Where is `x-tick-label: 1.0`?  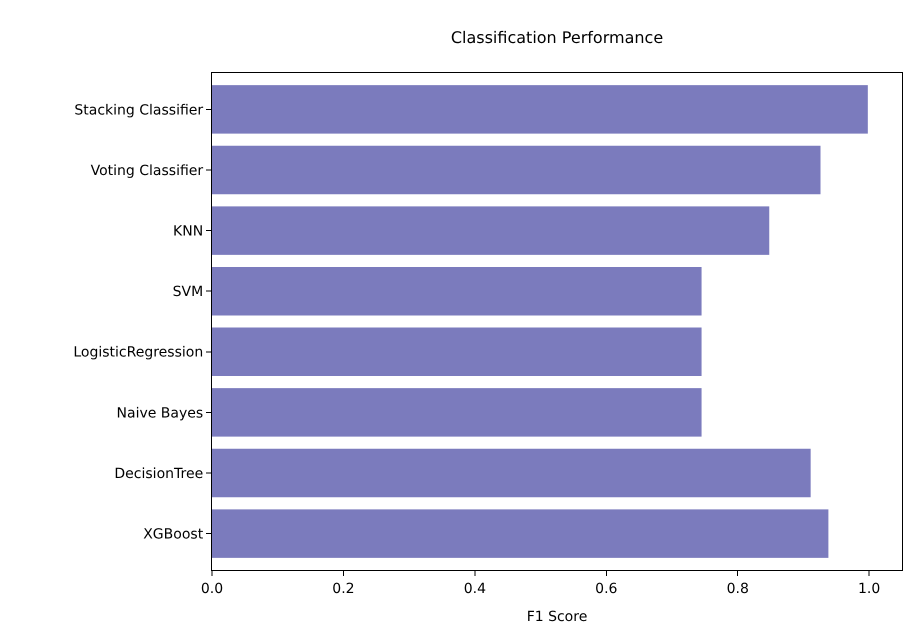 x-tick-label: 1.0 is located at coordinates (869, 588).